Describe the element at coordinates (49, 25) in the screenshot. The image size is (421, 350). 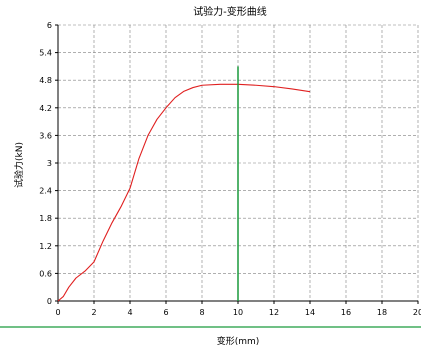
I see `y-tick-label: 6` at that location.